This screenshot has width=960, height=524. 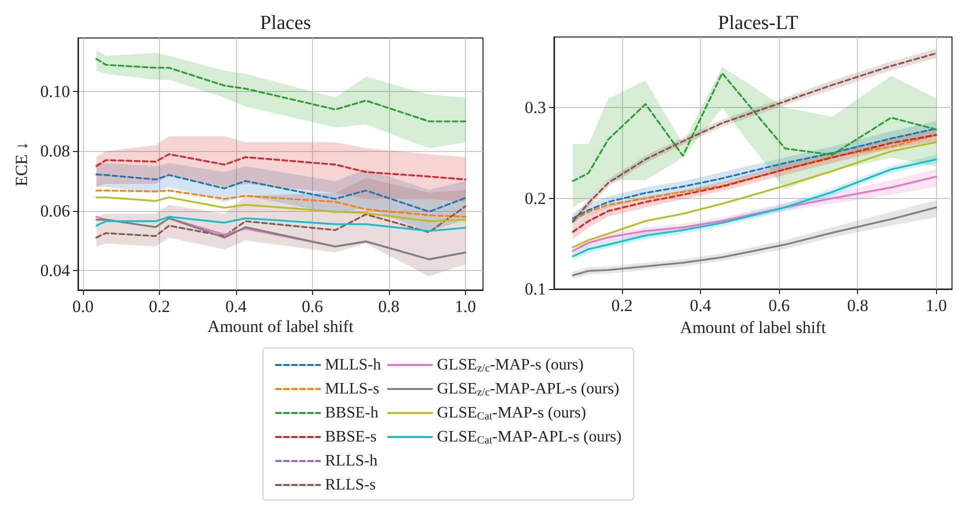 What do you see at coordinates (353, 365) in the screenshot?
I see `legend-label: MLLS-h` at bounding box center [353, 365].